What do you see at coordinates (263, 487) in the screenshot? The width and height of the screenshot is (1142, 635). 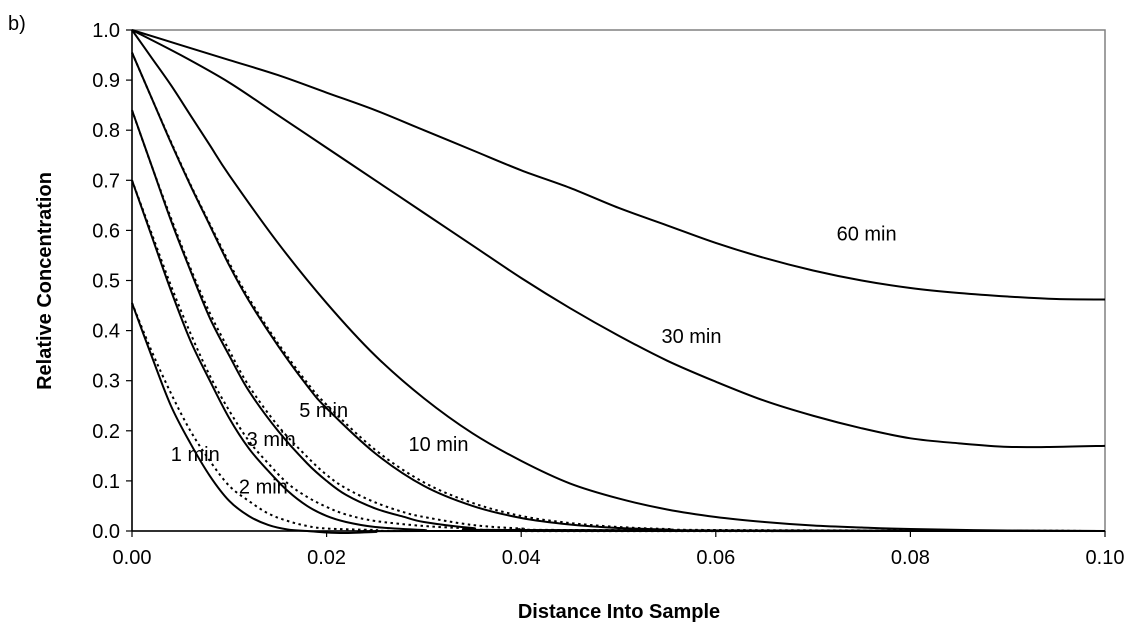 I see `series-label-2-min: 2 min` at bounding box center [263, 487].